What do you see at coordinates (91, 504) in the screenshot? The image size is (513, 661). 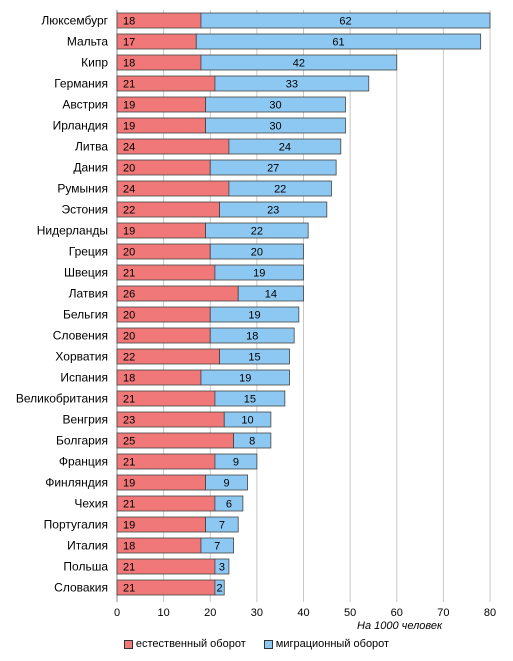 I see `category-label: Чехия` at bounding box center [91, 504].